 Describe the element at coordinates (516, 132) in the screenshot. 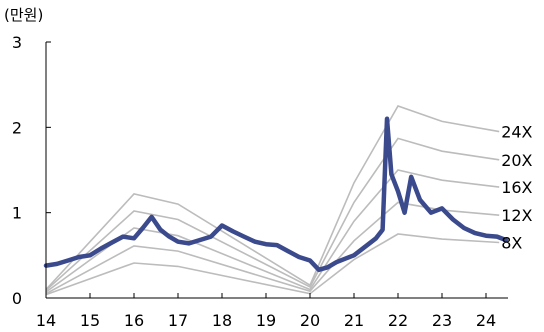

I see `band-label-24x: 24X` at that location.